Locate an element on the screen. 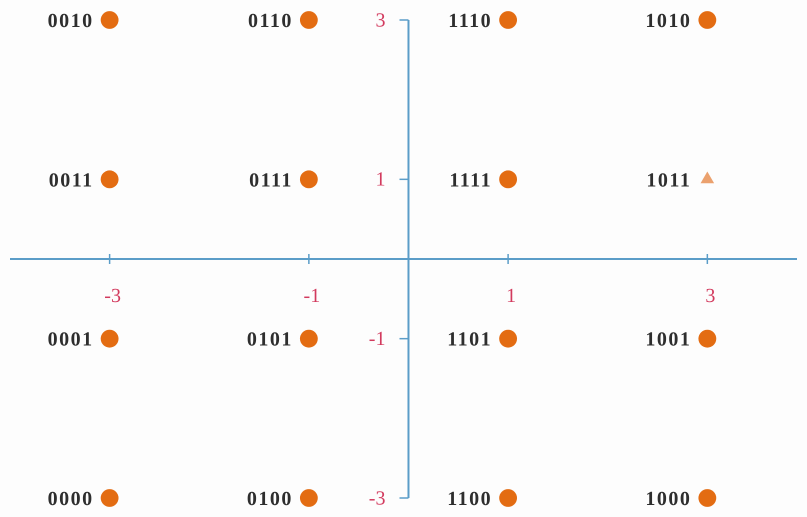  y-tick-label: 1 is located at coordinates (380, 179).